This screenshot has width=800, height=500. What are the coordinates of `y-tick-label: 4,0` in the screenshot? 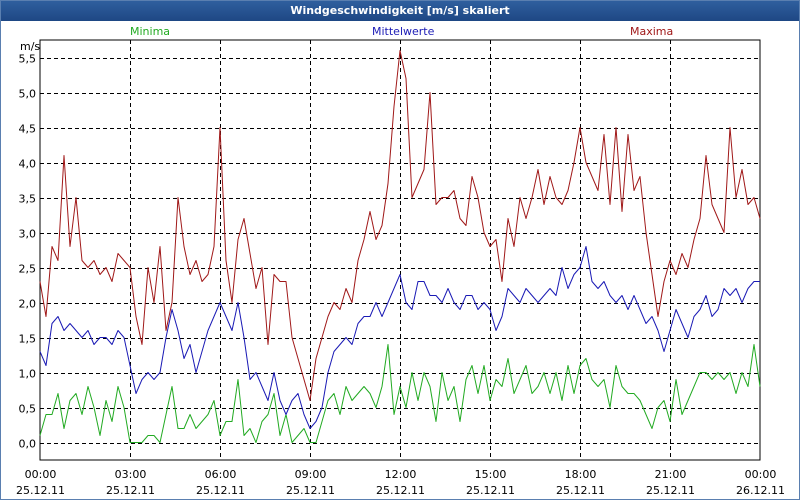 It's located at (28, 164).